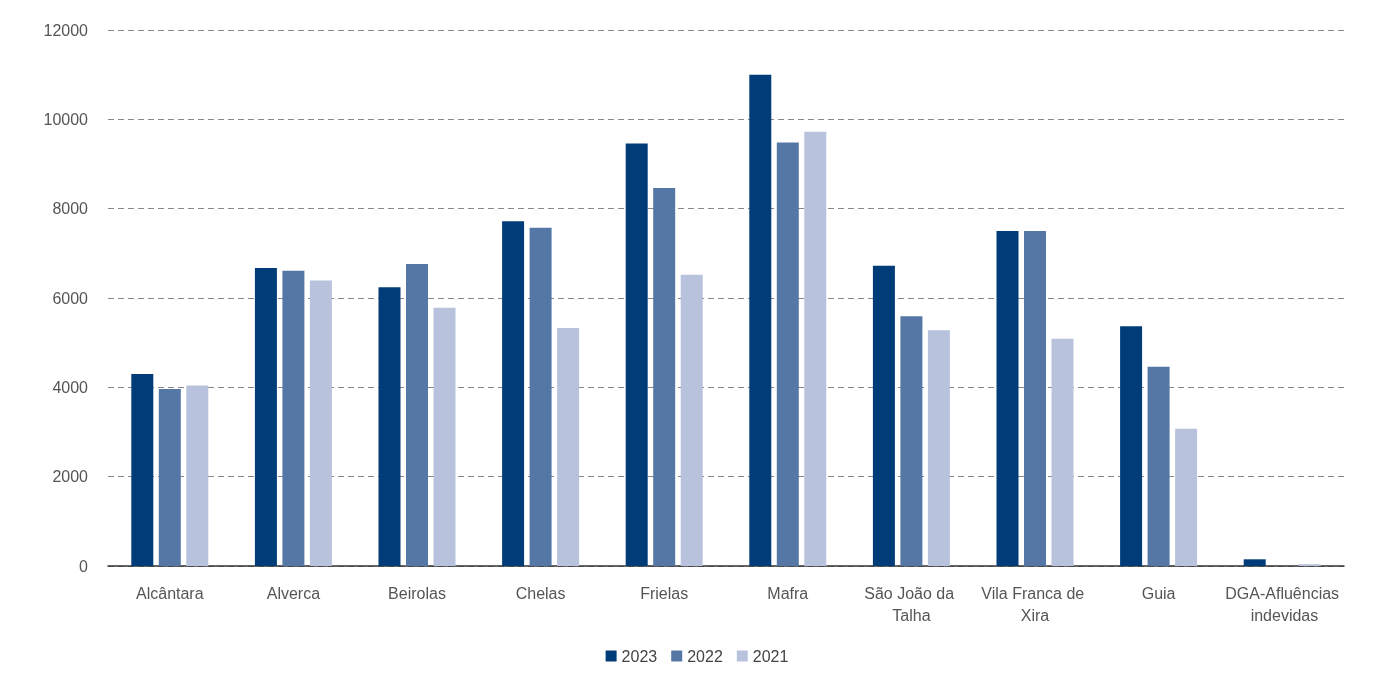 The width and height of the screenshot is (1394, 677). What do you see at coordinates (70, 298) in the screenshot?
I see `y-tick-label: 6000` at bounding box center [70, 298].